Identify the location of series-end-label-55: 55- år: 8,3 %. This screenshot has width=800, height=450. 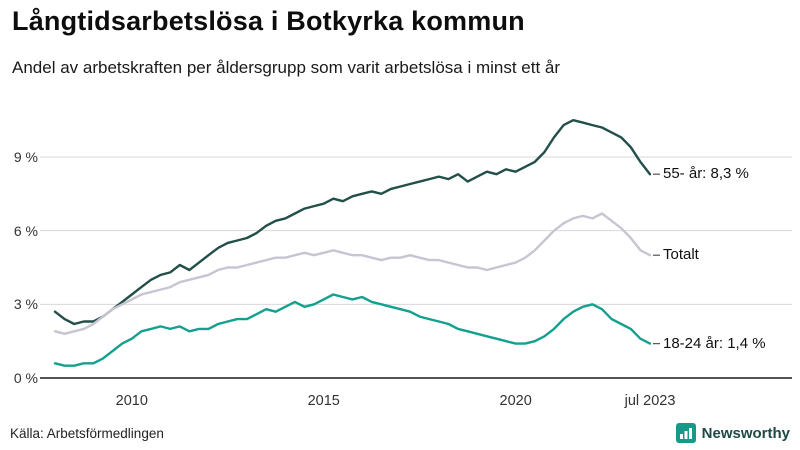
(706, 174).